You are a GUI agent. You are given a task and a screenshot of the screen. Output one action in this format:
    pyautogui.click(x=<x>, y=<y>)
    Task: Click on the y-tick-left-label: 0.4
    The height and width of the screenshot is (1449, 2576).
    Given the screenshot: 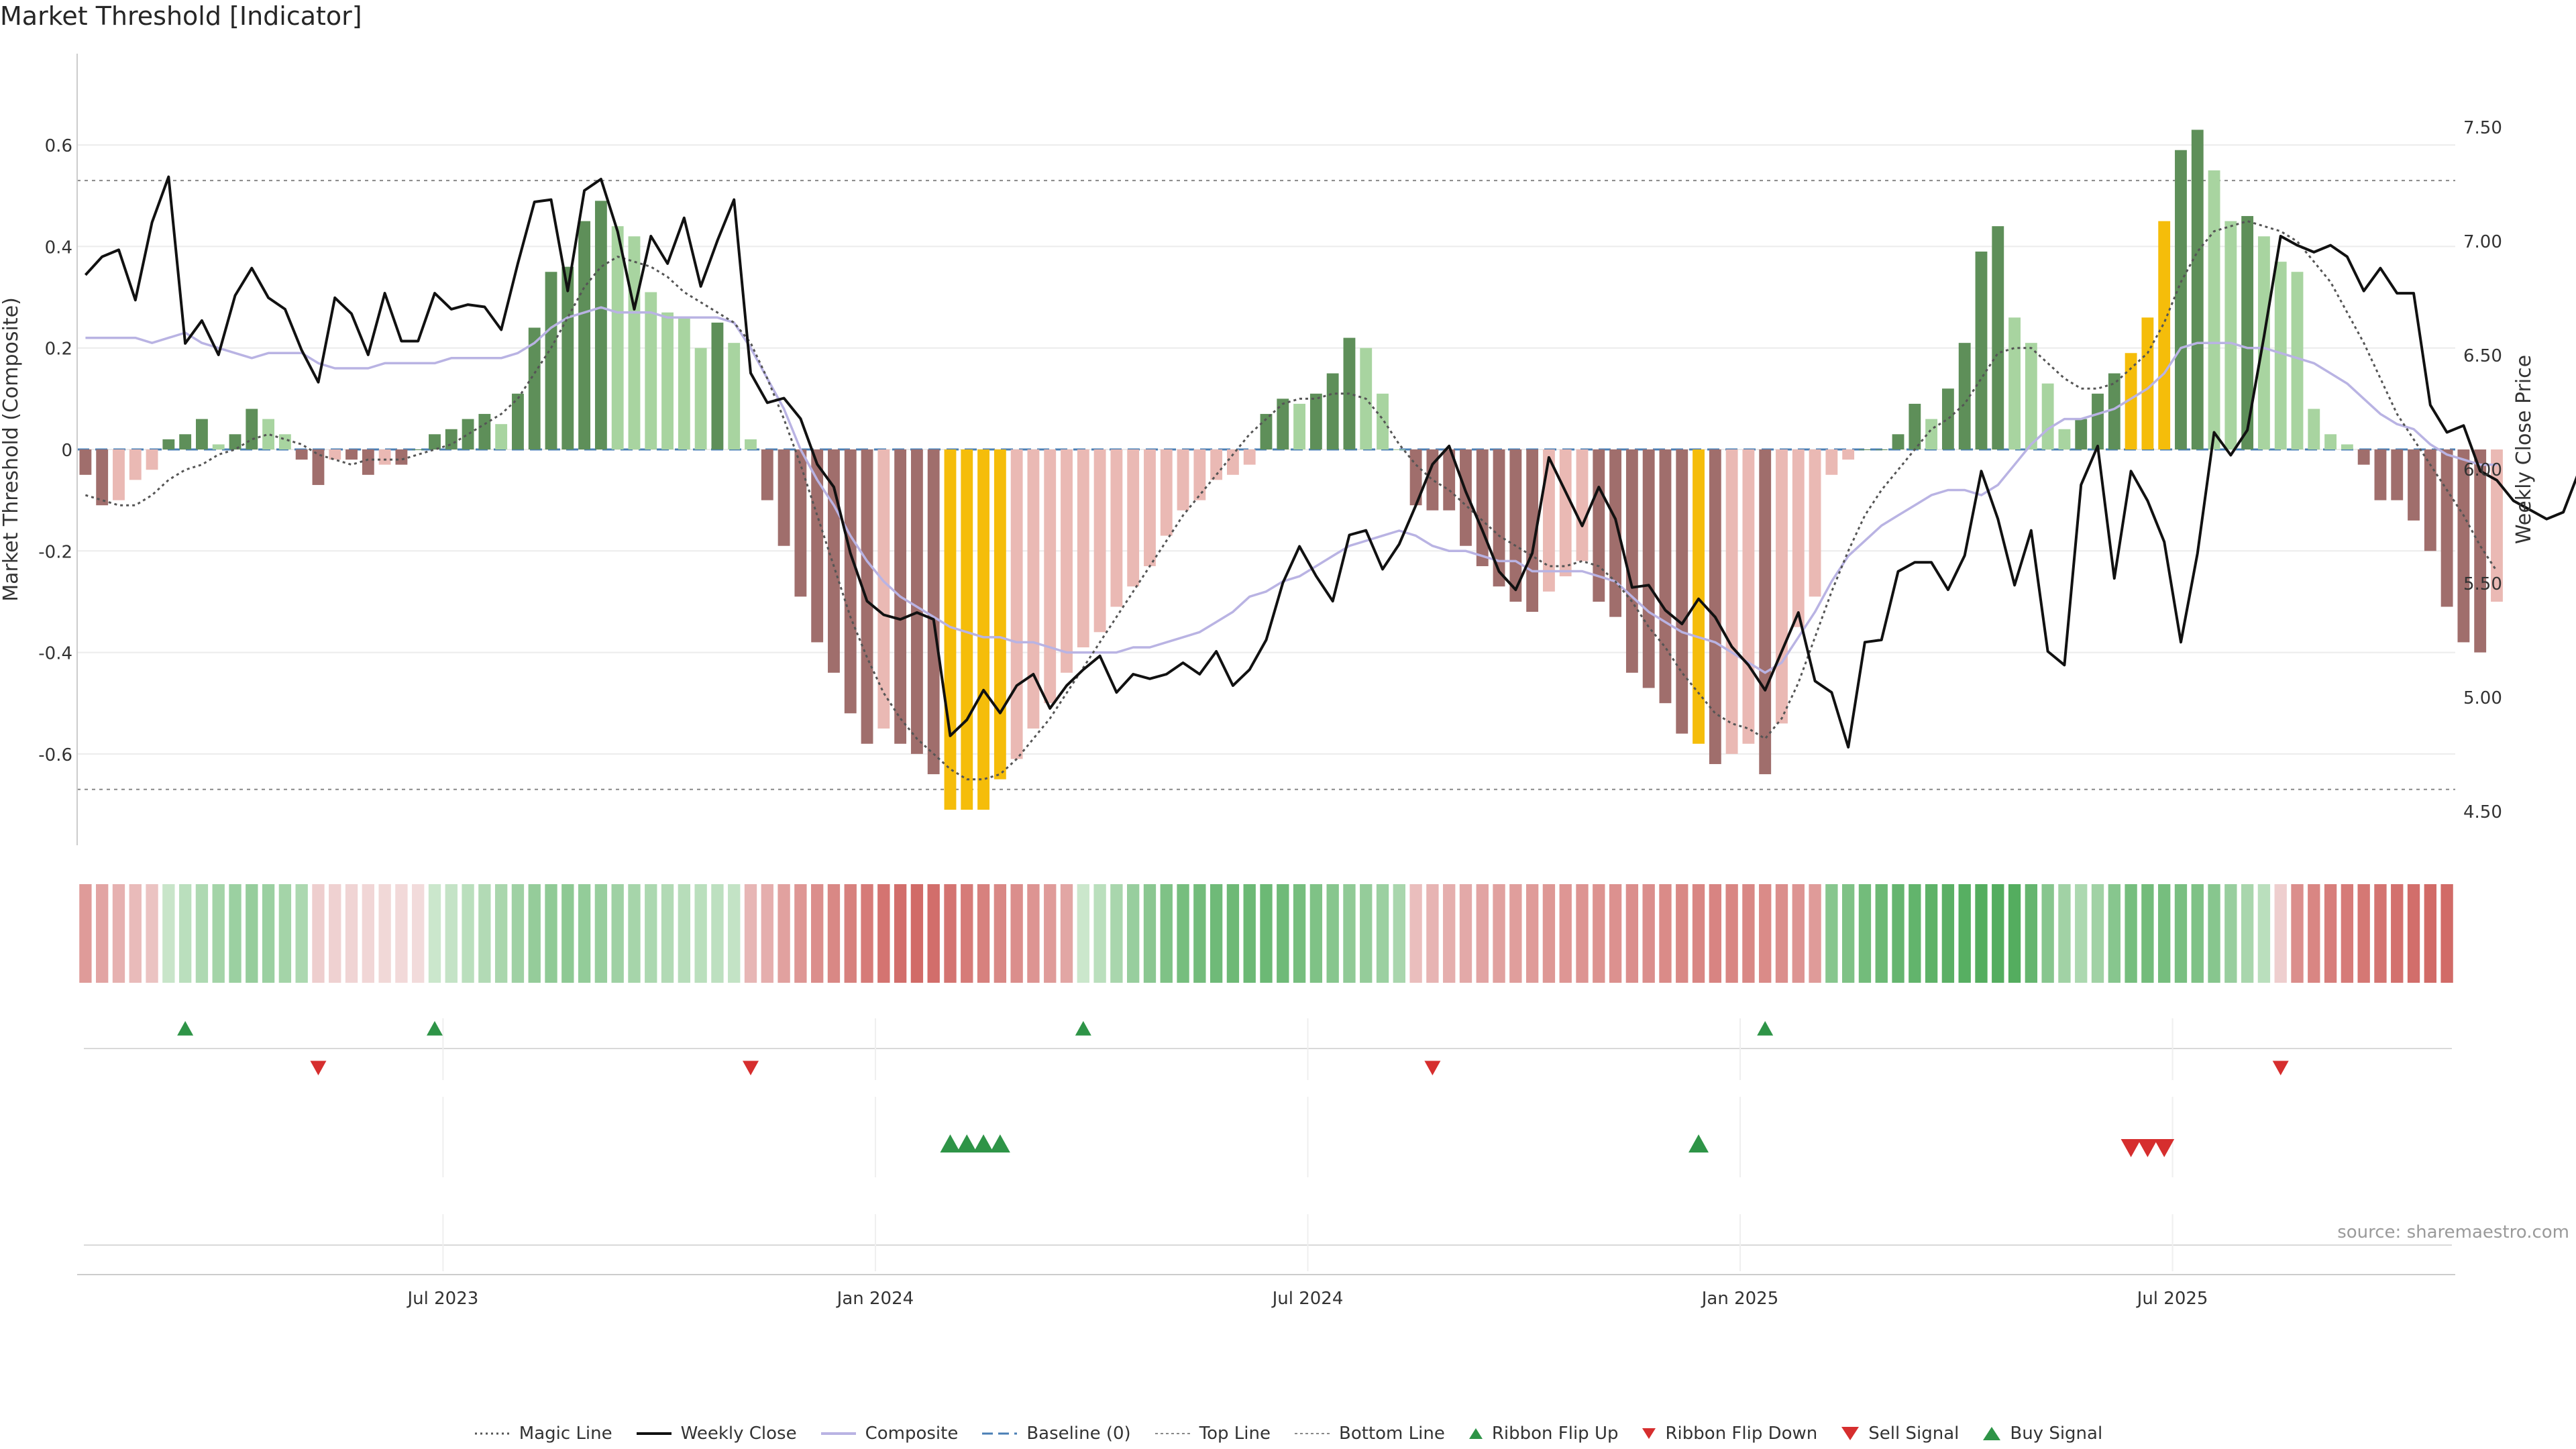 What is the action you would take?
    pyautogui.click(x=58, y=247)
    